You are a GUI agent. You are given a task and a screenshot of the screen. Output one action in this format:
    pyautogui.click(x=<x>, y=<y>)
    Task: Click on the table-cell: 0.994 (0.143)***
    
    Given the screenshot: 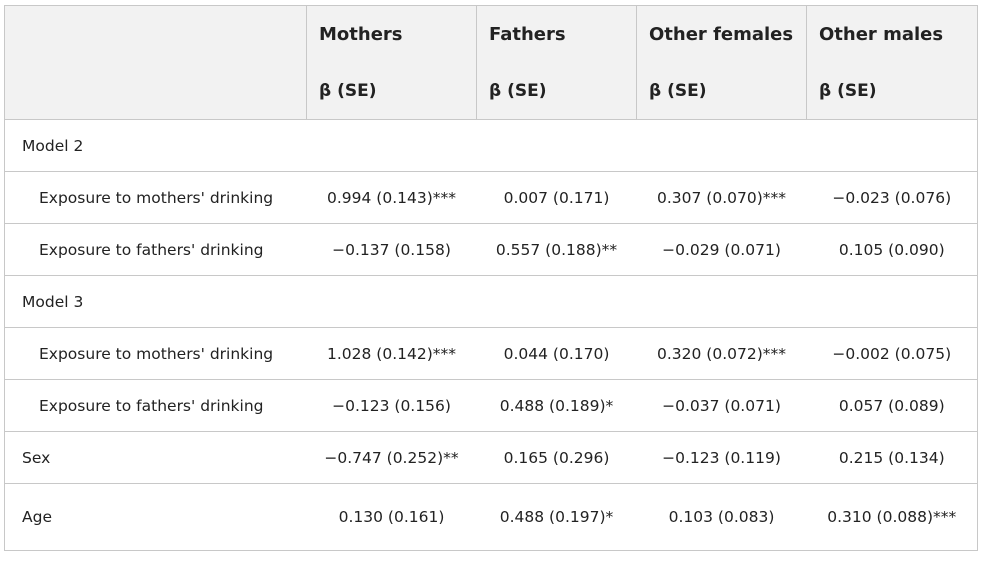 What is the action you would take?
    pyautogui.click(x=391, y=197)
    